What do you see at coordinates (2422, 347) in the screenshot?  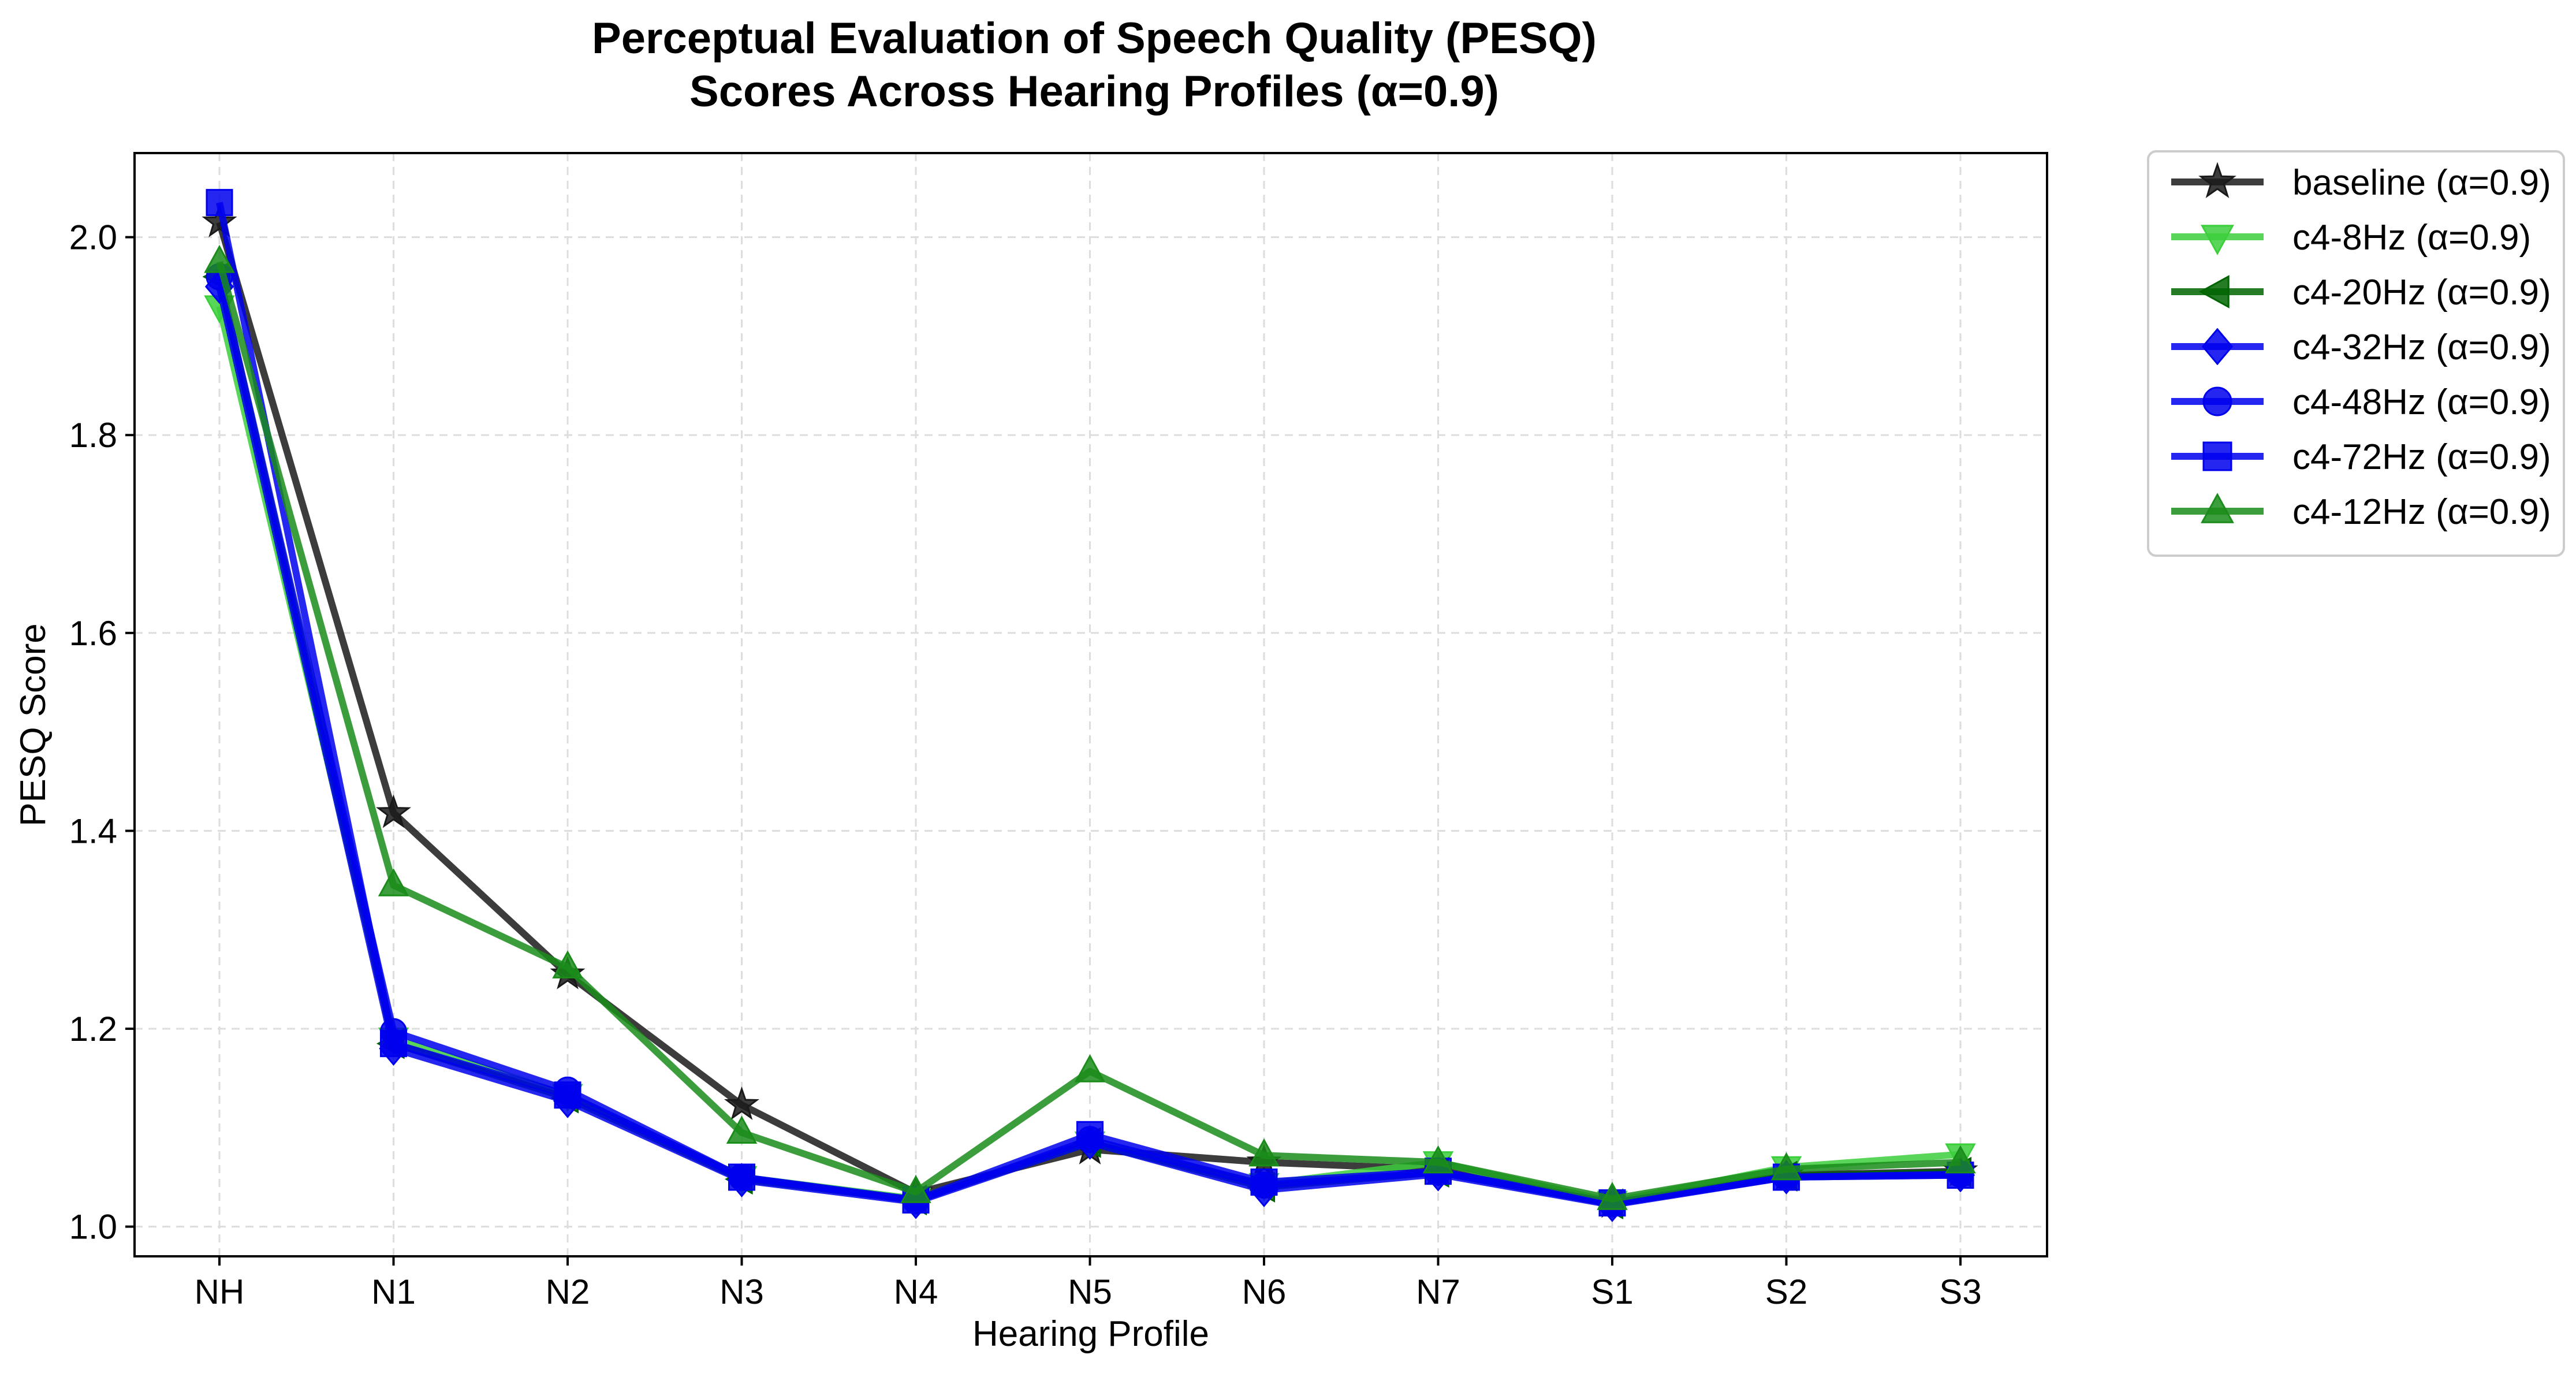 I see `legend-label: c4-32Hz (α=0.9)` at bounding box center [2422, 347].